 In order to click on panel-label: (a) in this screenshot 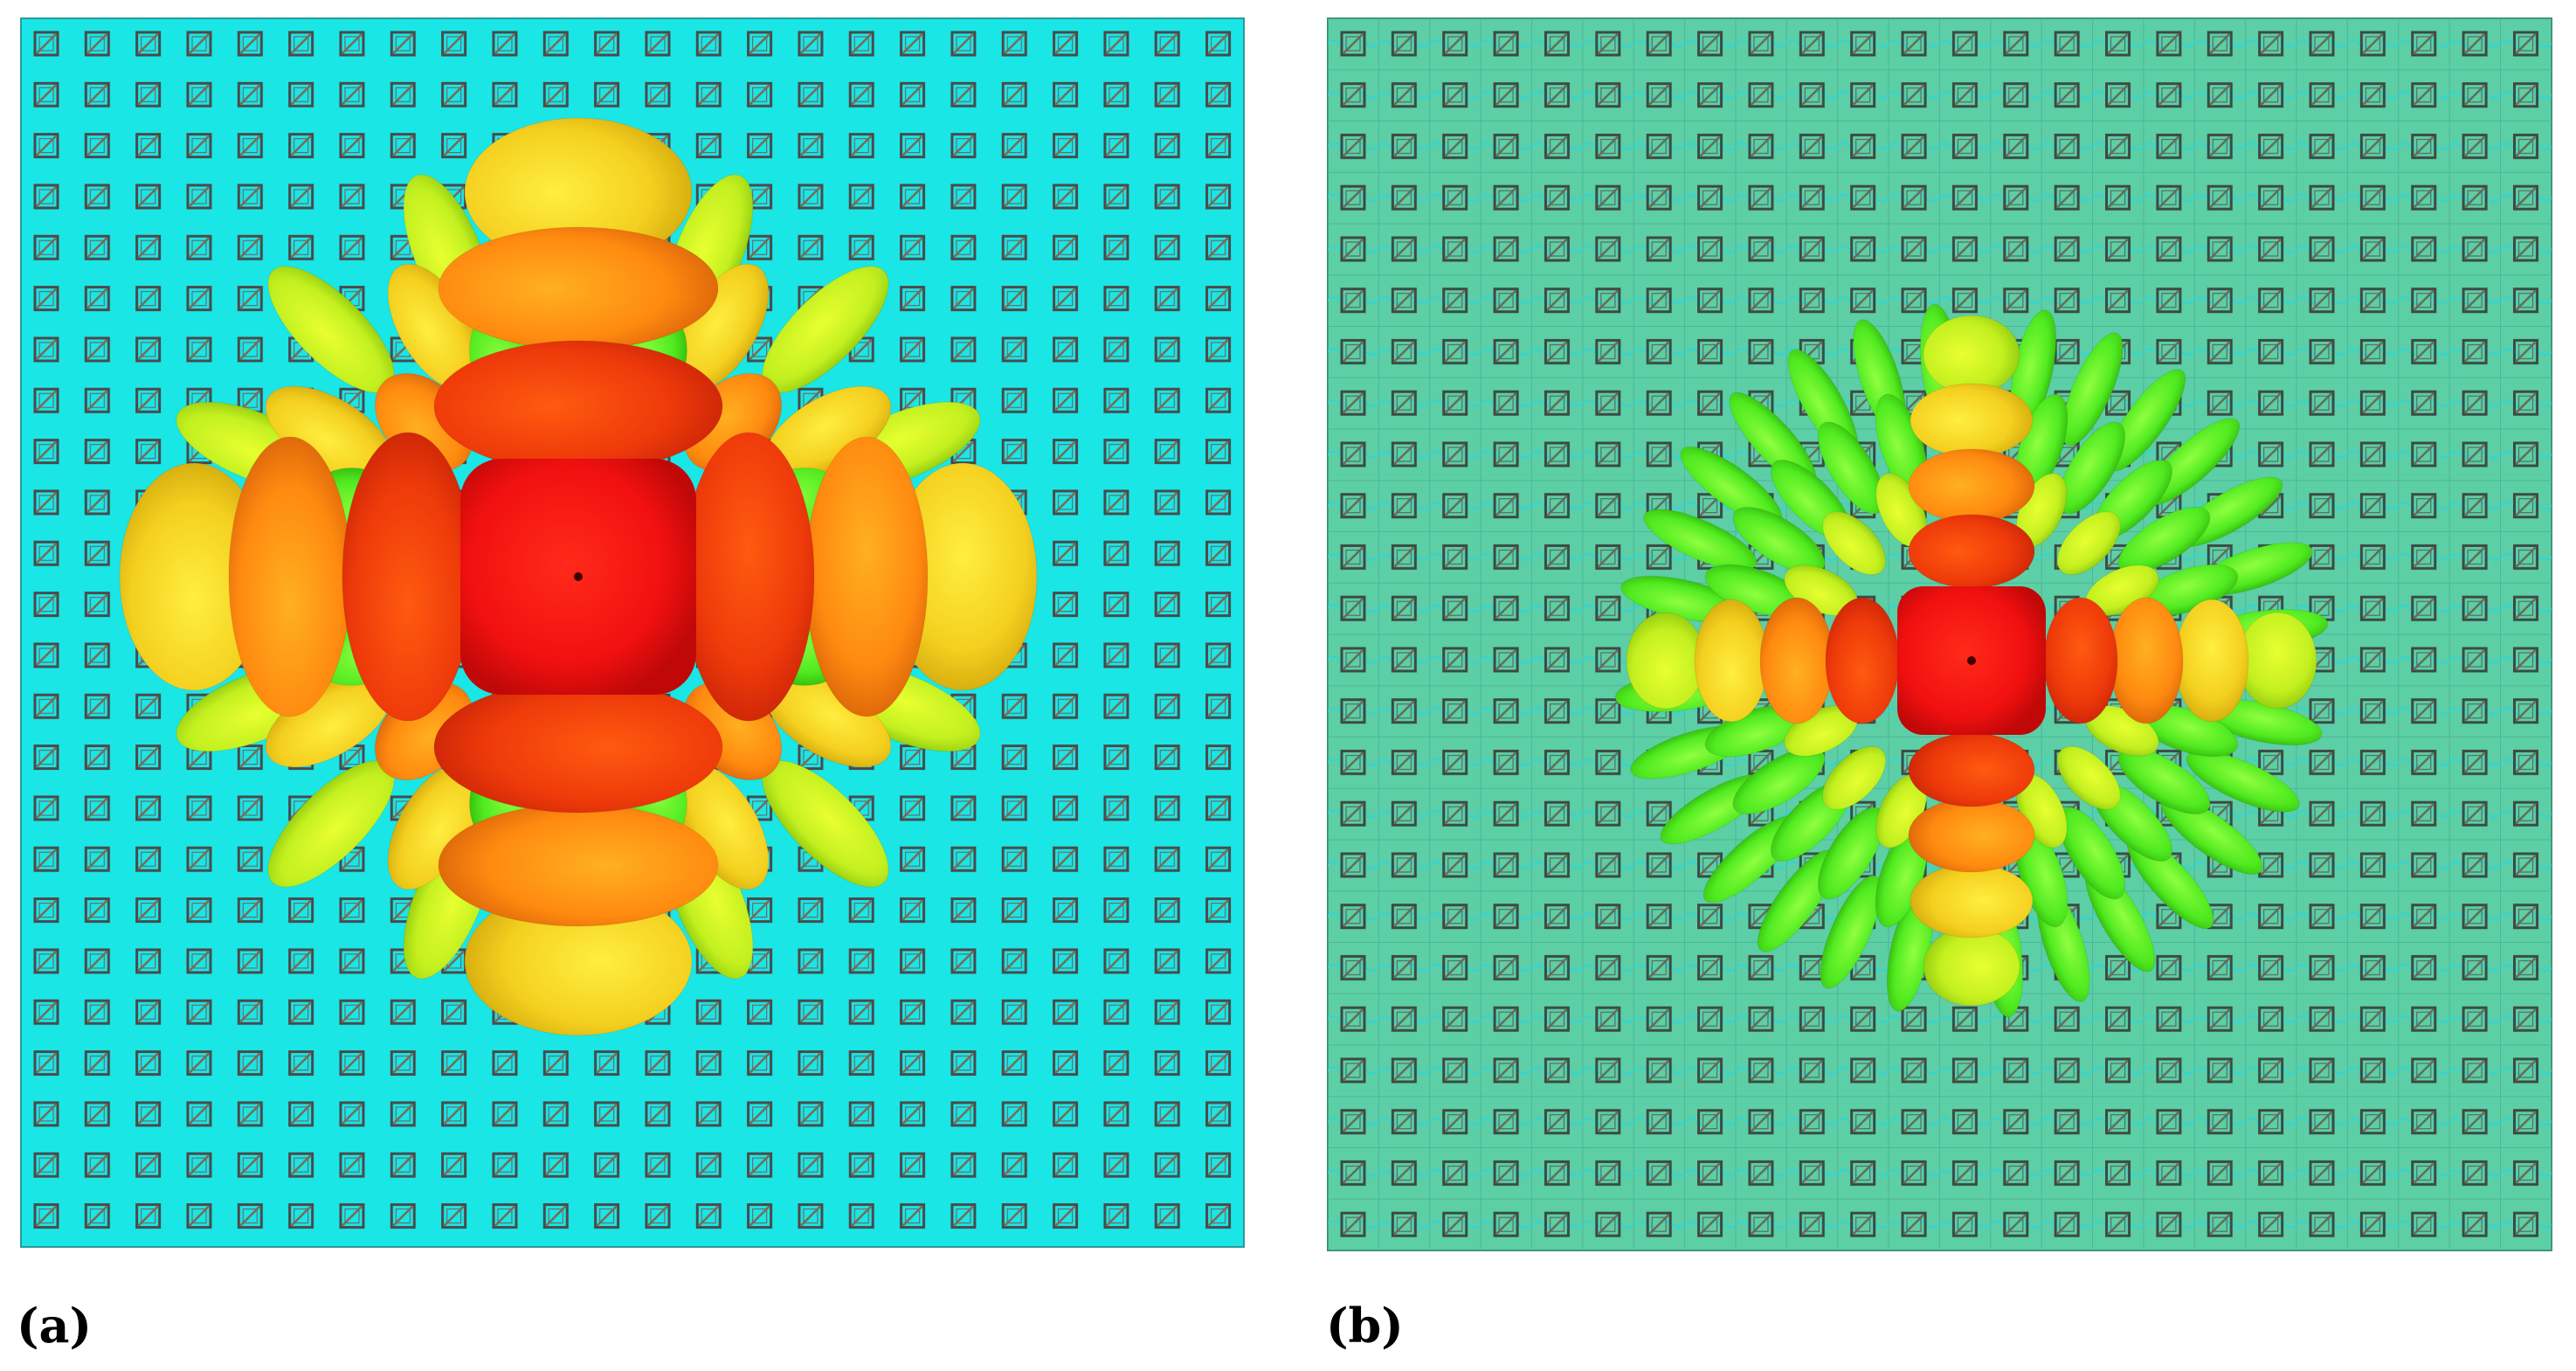, I will do `click(54, 1326)`.